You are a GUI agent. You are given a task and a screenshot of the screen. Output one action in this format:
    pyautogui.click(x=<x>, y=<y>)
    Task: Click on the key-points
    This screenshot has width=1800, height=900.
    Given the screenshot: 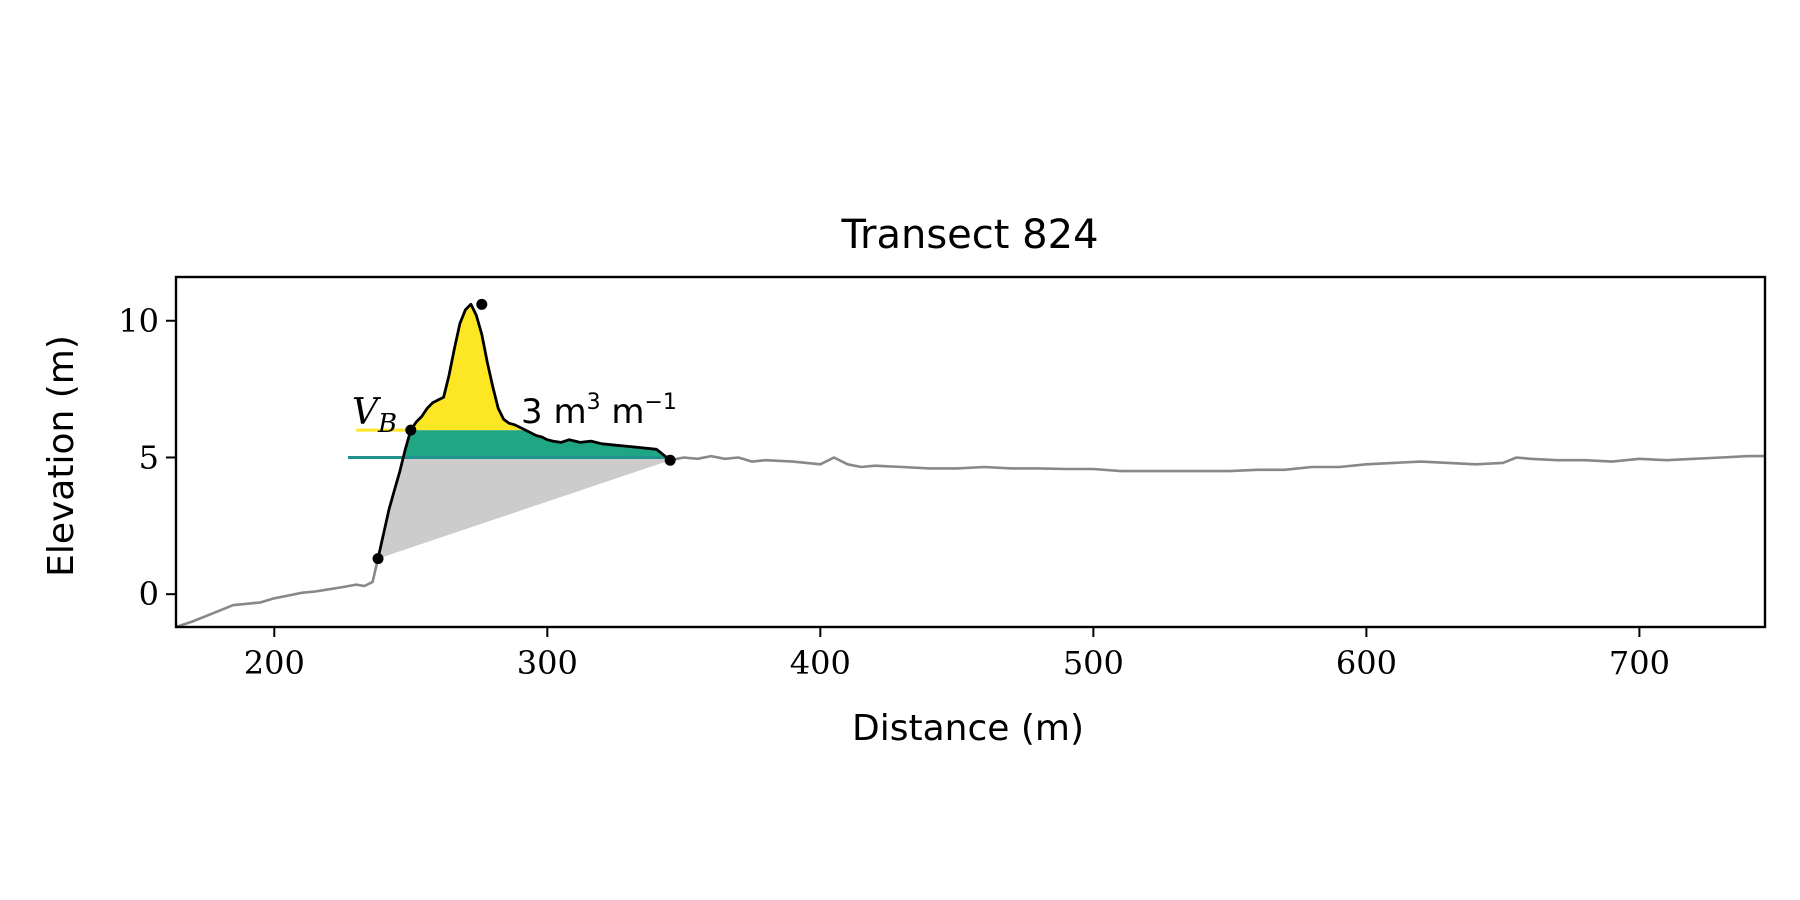 What is the action you would take?
    pyautogui.click(x=524, y=431)
    